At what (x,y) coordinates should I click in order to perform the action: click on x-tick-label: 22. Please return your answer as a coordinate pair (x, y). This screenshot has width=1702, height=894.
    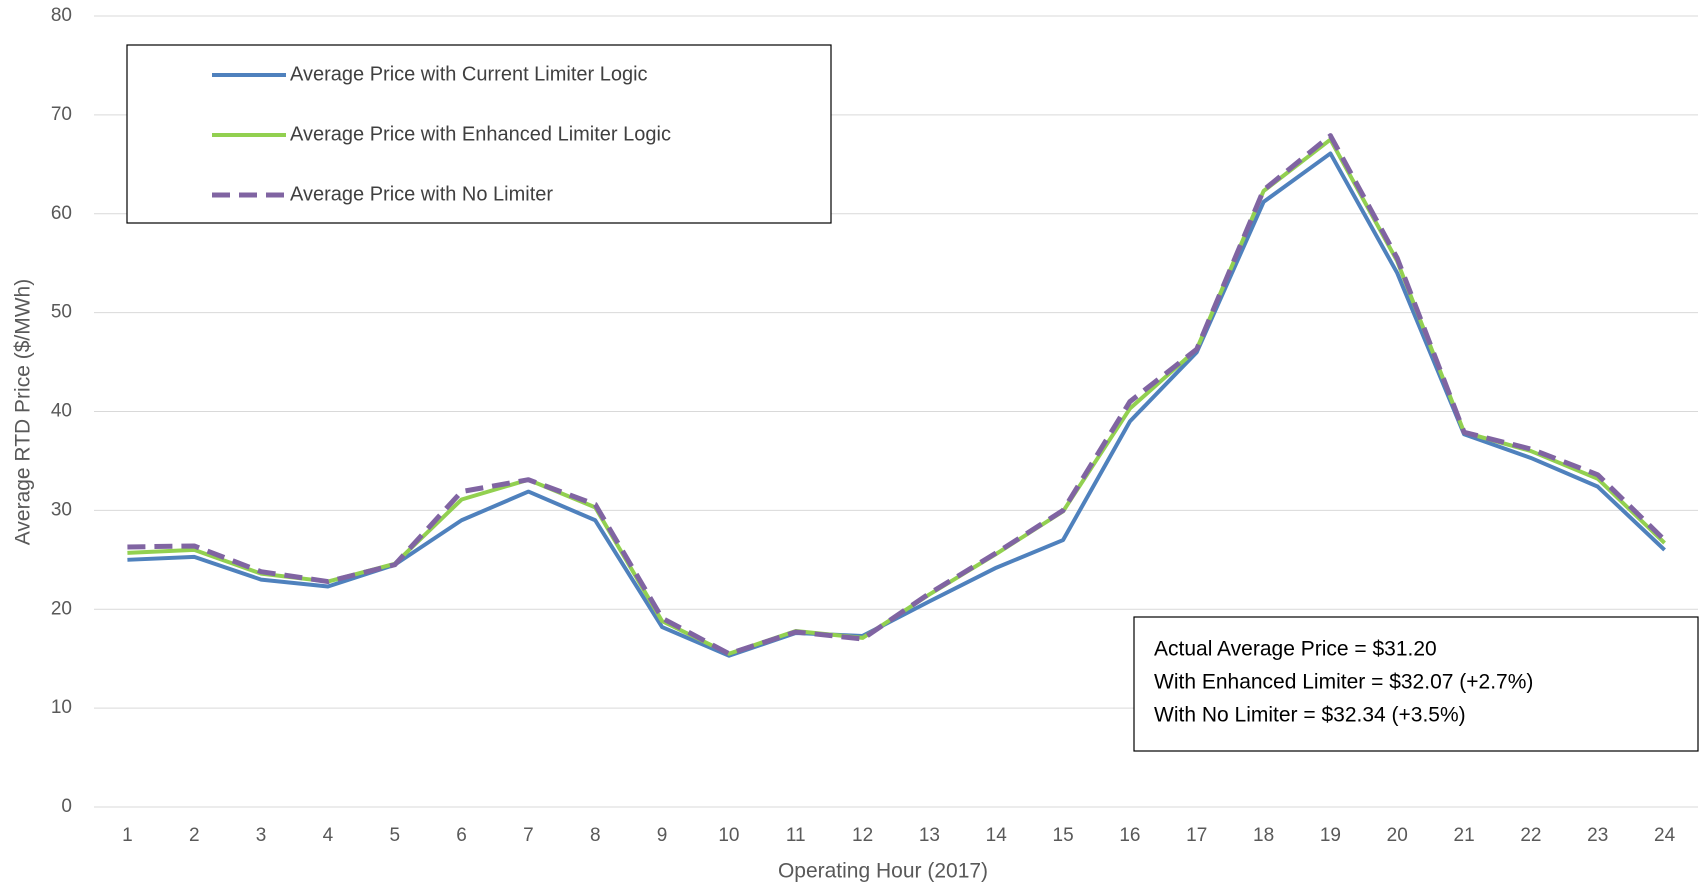
    Looking at the image, I should click on (1530, 835).